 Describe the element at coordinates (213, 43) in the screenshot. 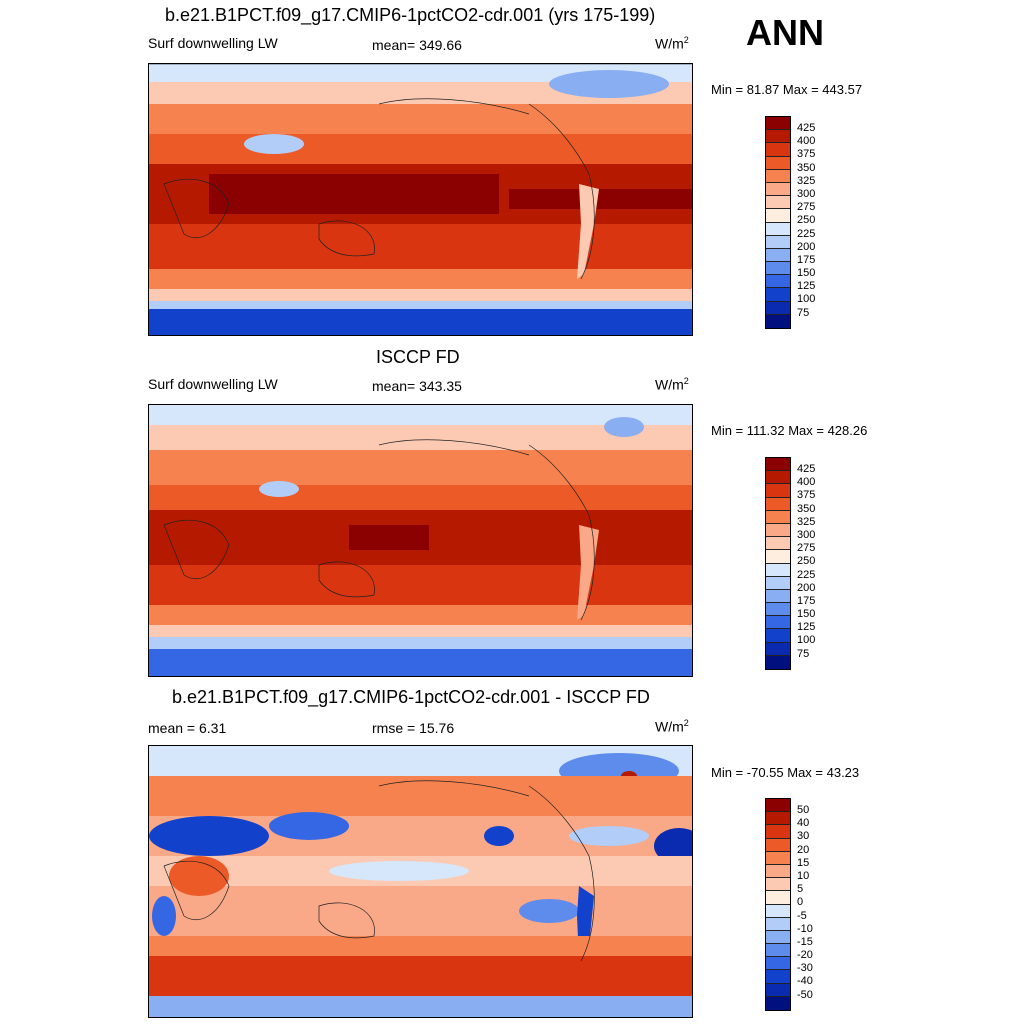

I see `panel1-variable-label: Surf downwelling LW` at that location.